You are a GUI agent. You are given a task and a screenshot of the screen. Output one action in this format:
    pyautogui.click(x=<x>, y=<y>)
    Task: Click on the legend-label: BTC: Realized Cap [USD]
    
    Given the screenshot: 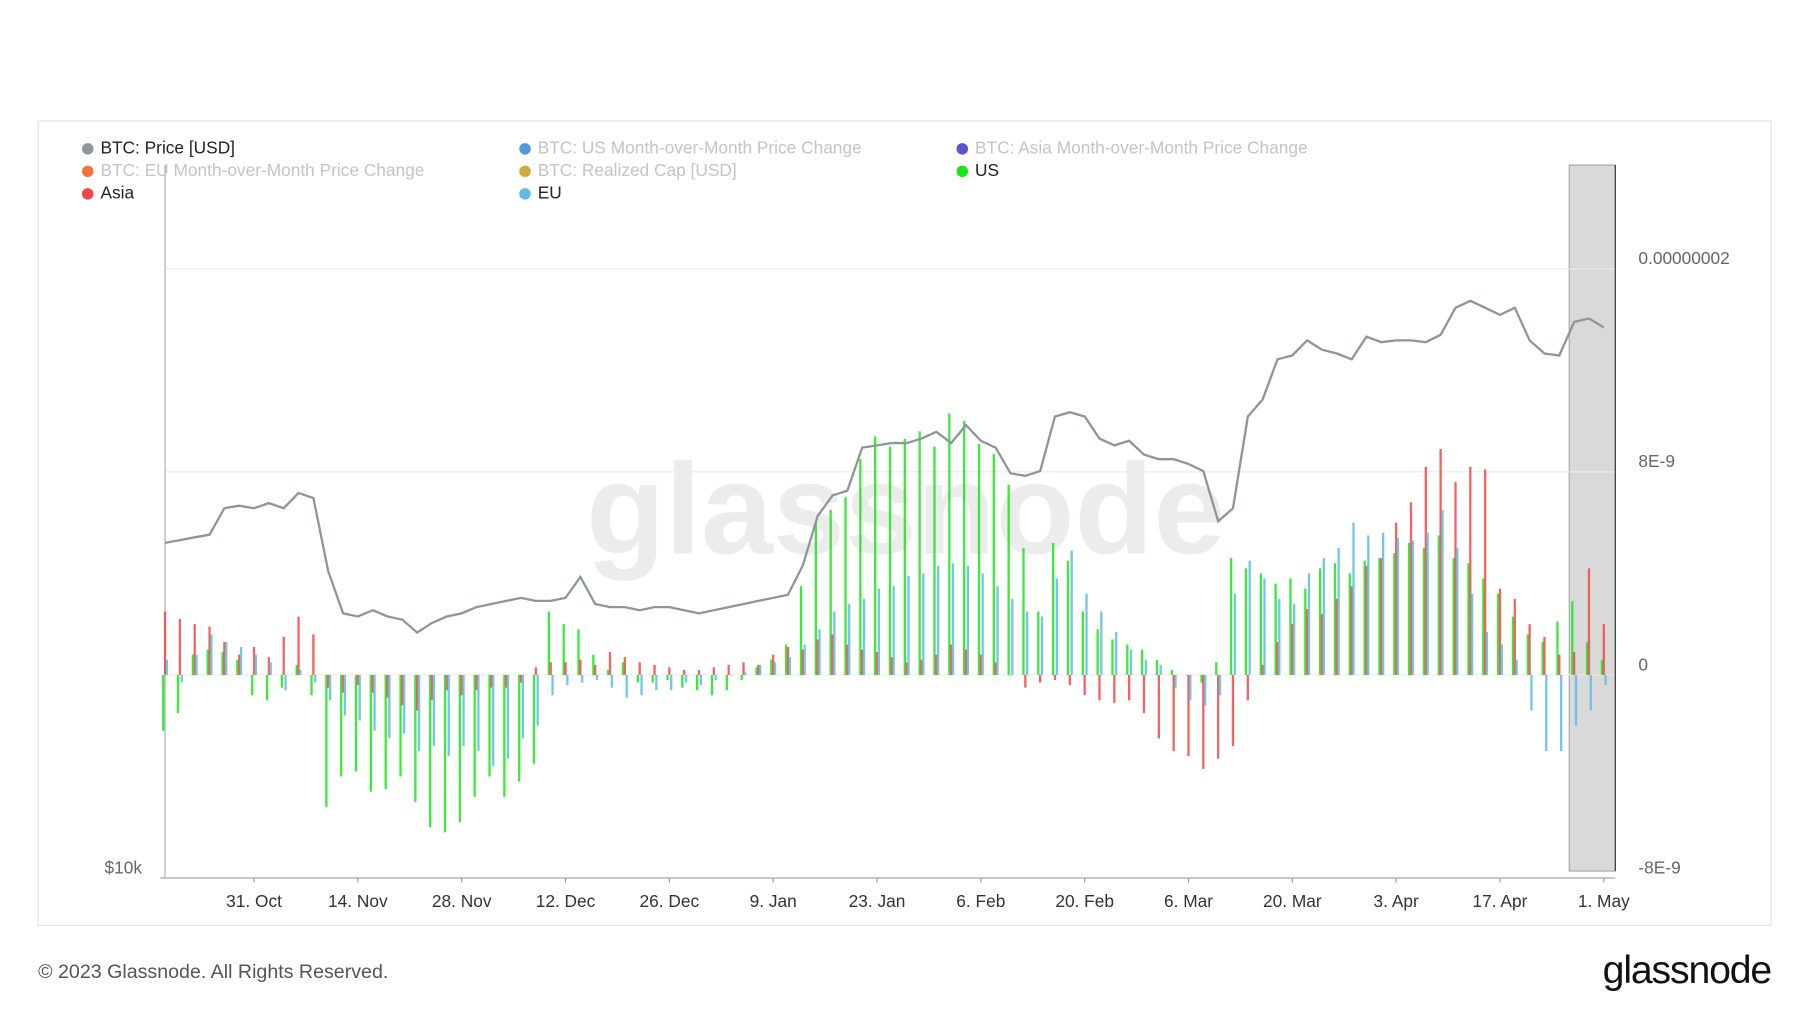 What is the action you would take?
    pyautogui.click(x=637, y=170)
    